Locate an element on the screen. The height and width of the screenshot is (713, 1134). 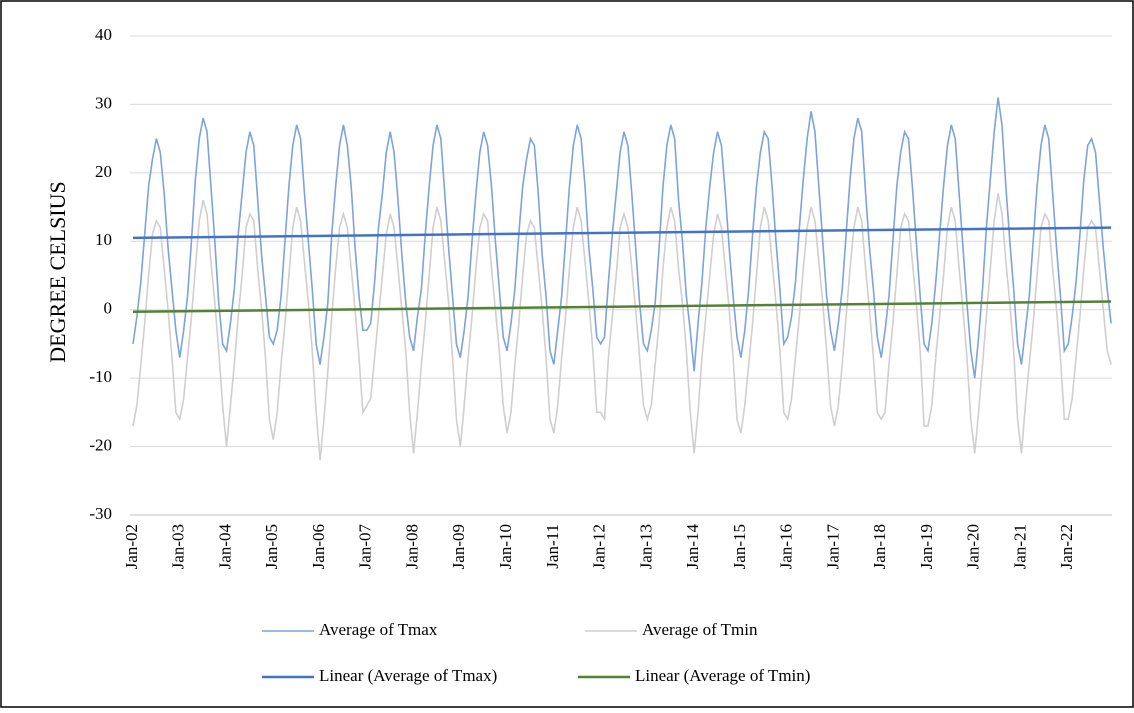
x-tick-label: Jan-10 is located at coordinates (505, 546).